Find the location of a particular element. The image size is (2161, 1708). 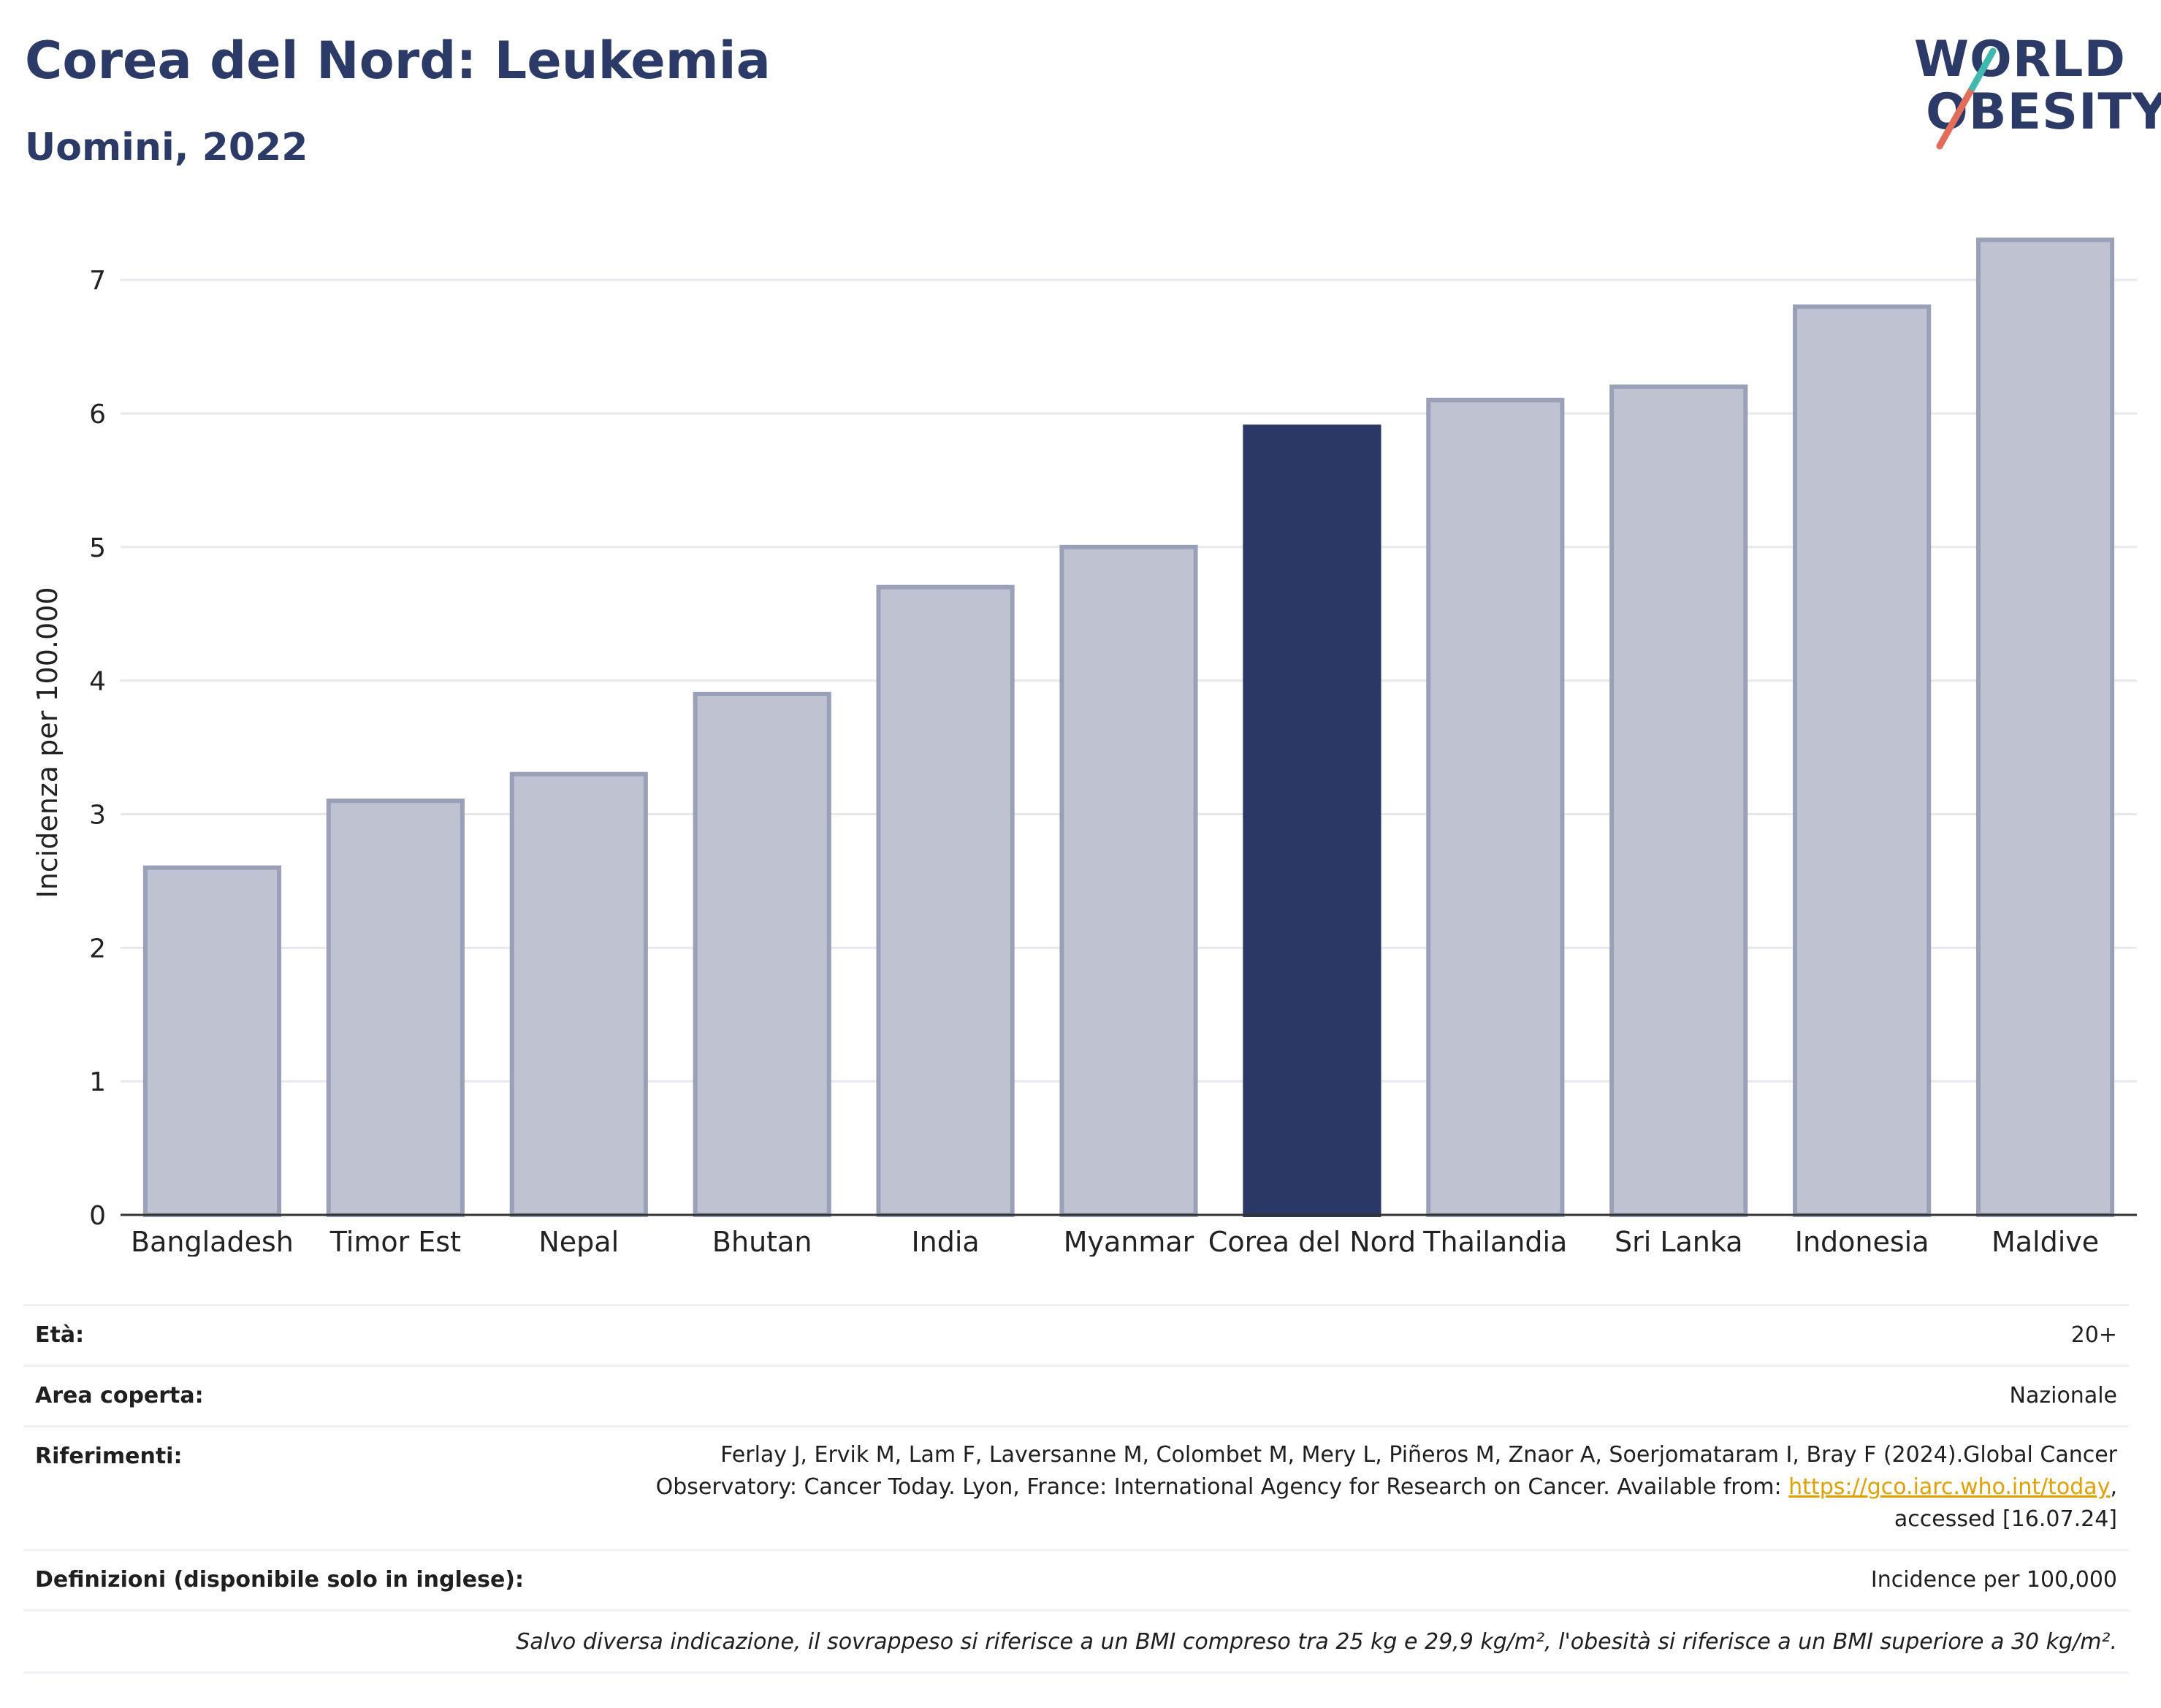

x-tick-label-maldive: Maldive is located at coordinates (2046, 1241).